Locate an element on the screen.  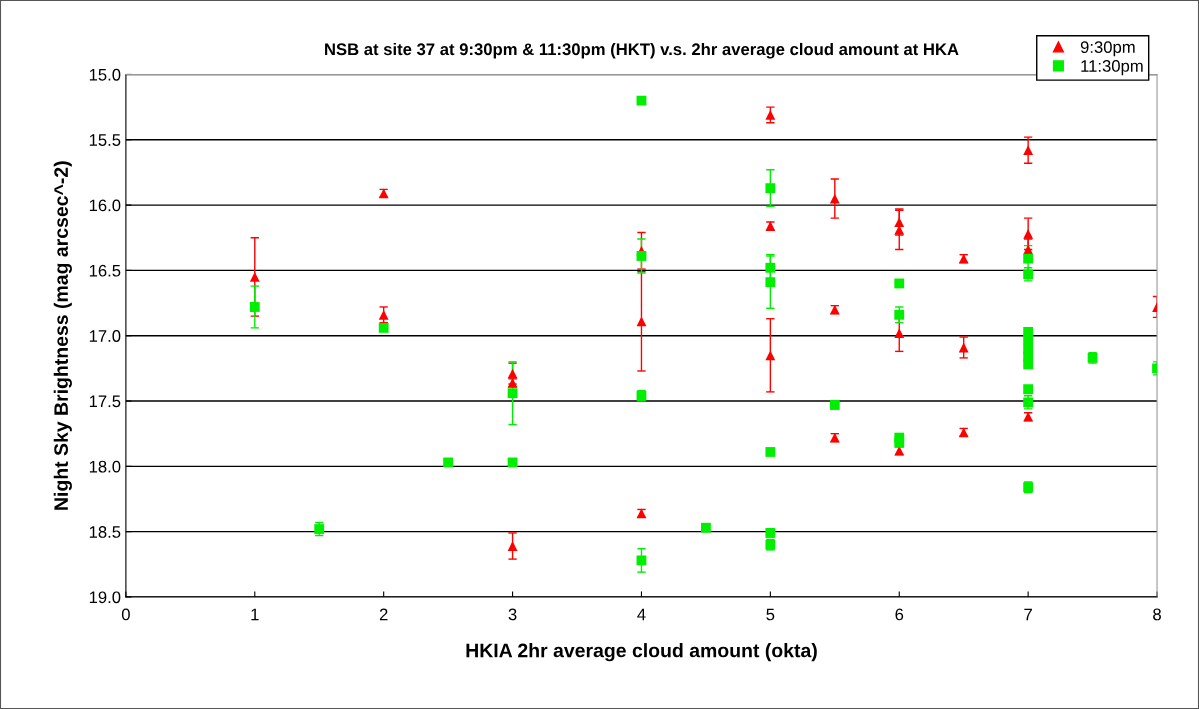
y-tick-label: 16.5 is located at coordinates (105, 270).